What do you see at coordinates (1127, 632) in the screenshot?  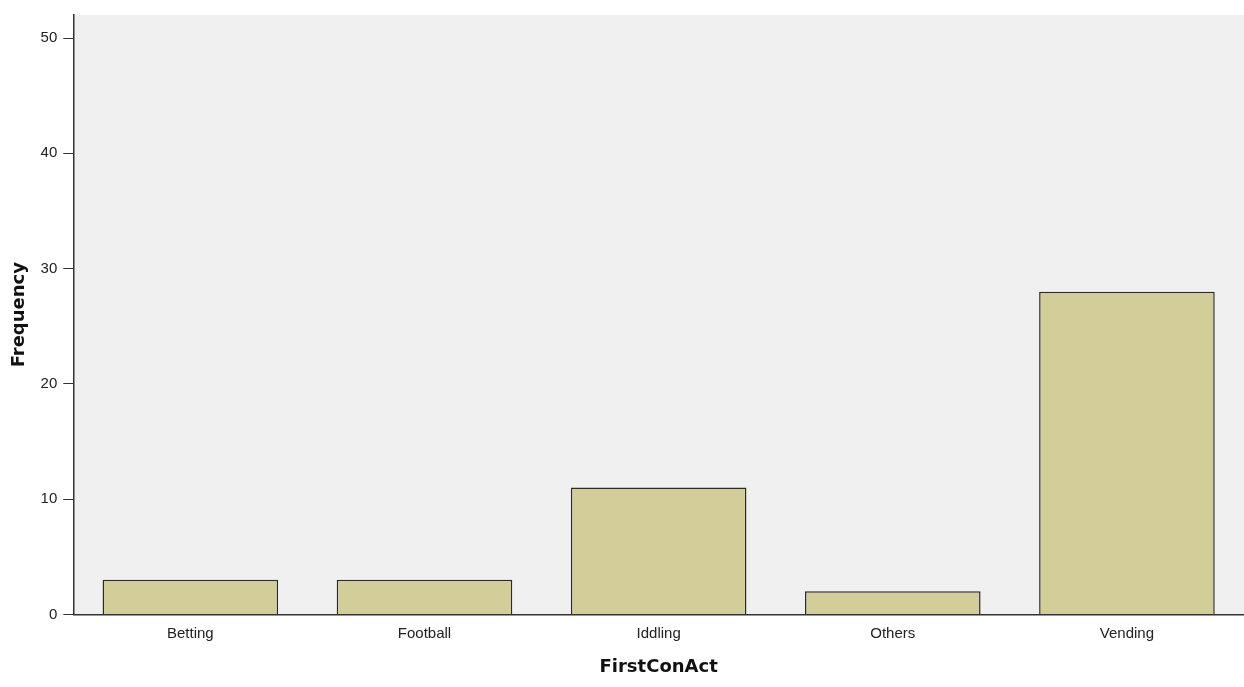 I see `x-tick-label: Vending` at bounding box center [1127, 632].